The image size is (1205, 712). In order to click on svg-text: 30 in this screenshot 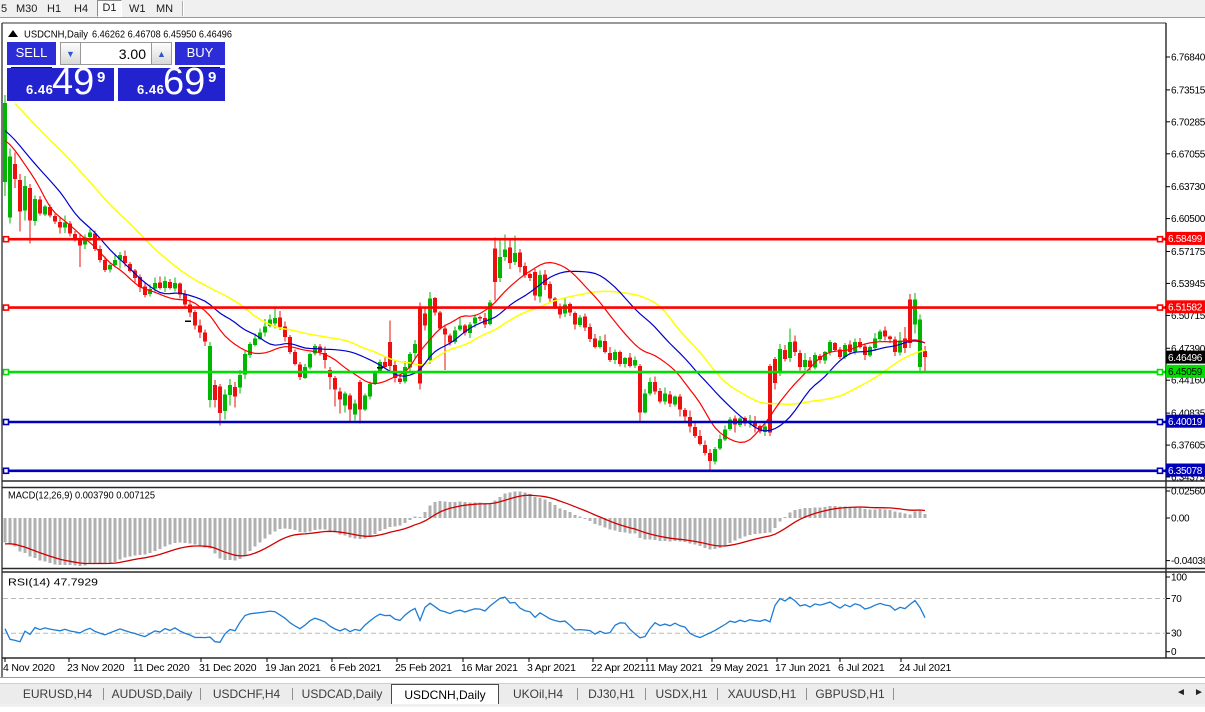, I will do `click(1176, 634)`.